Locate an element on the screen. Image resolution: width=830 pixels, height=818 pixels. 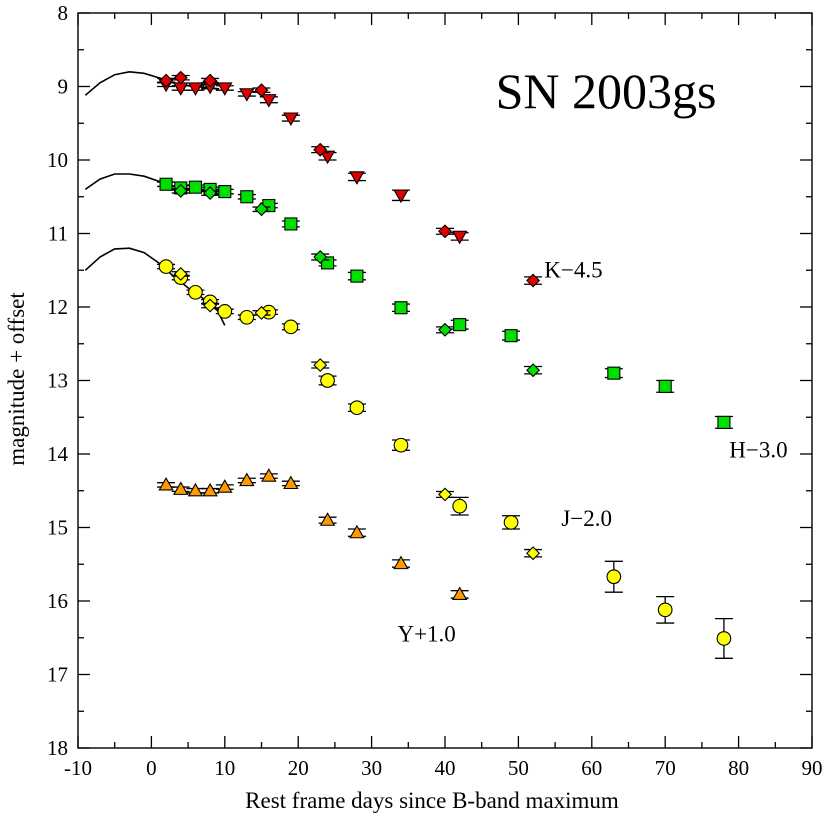
data-point-h-square-9-mark is located at coordinates (357, 276).